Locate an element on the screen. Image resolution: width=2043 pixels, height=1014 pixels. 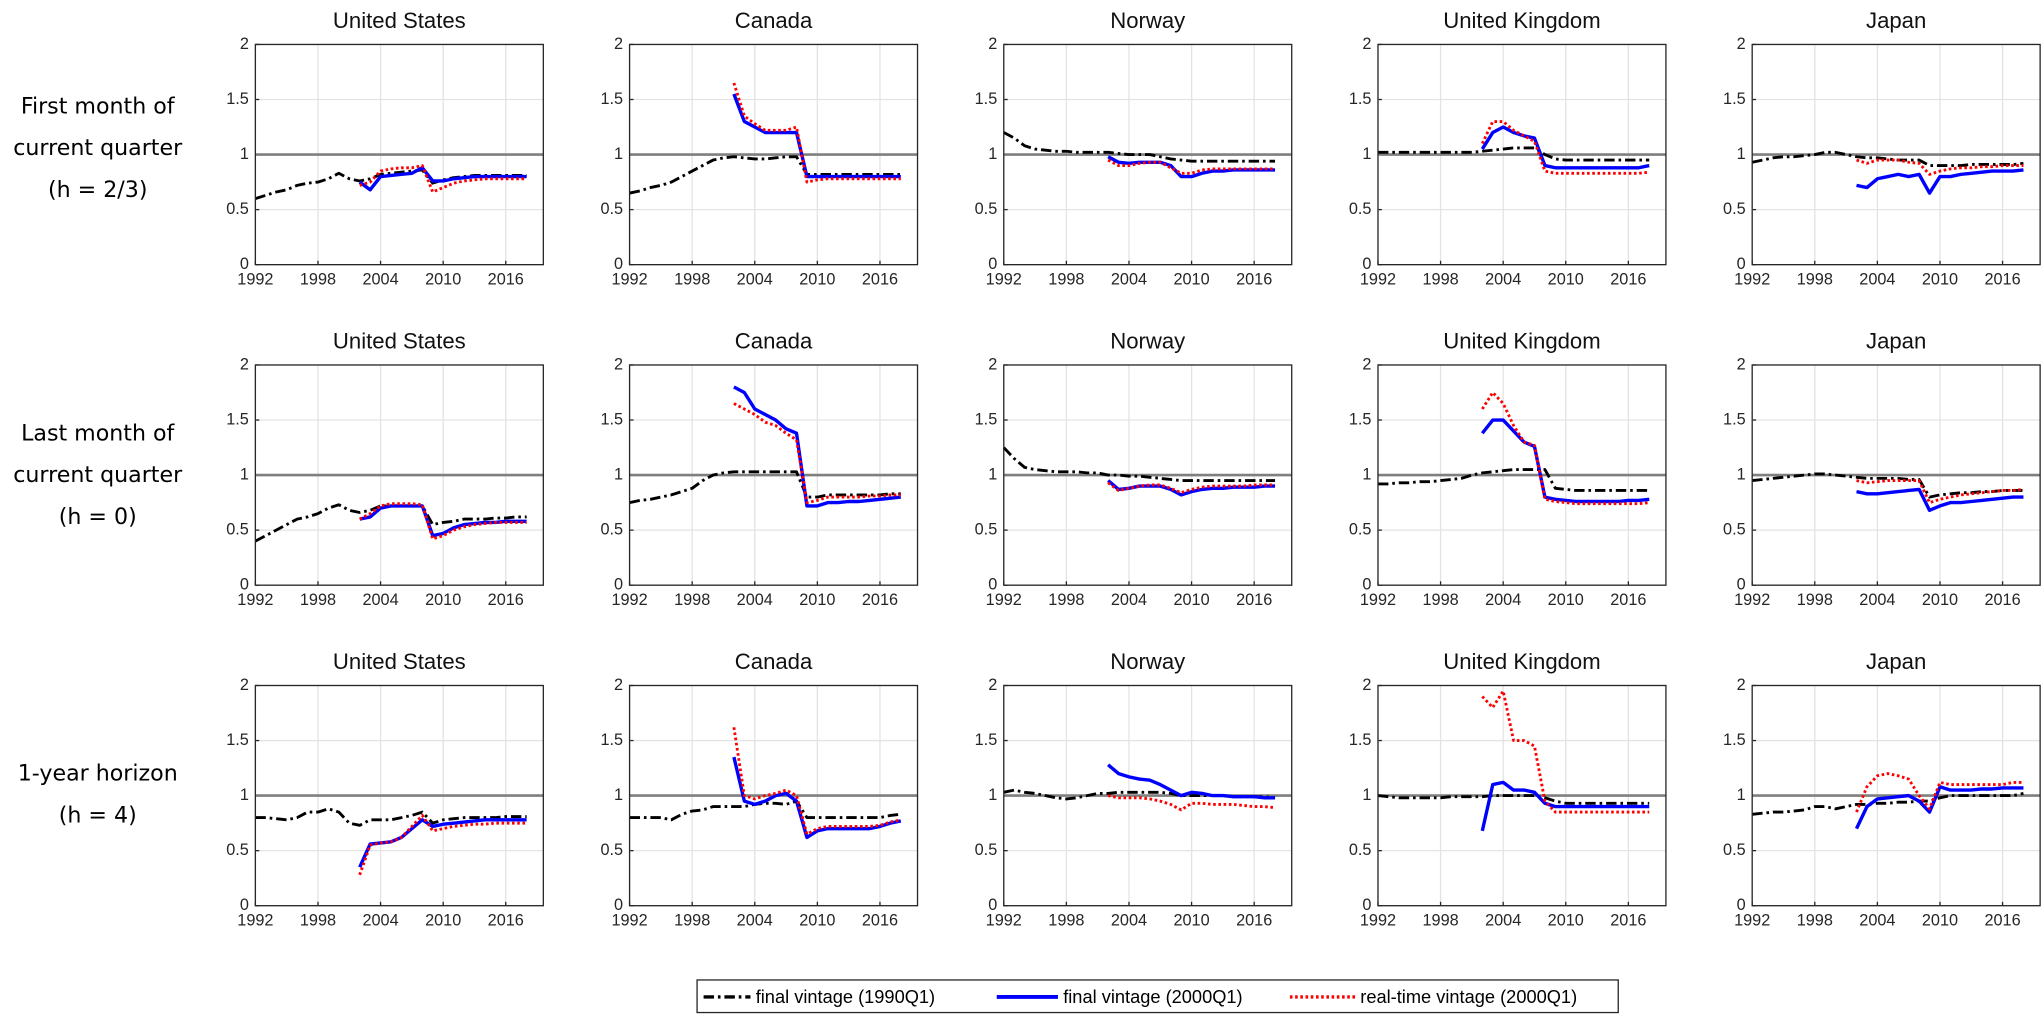
legend-box is located at coordinates (1157, 996).